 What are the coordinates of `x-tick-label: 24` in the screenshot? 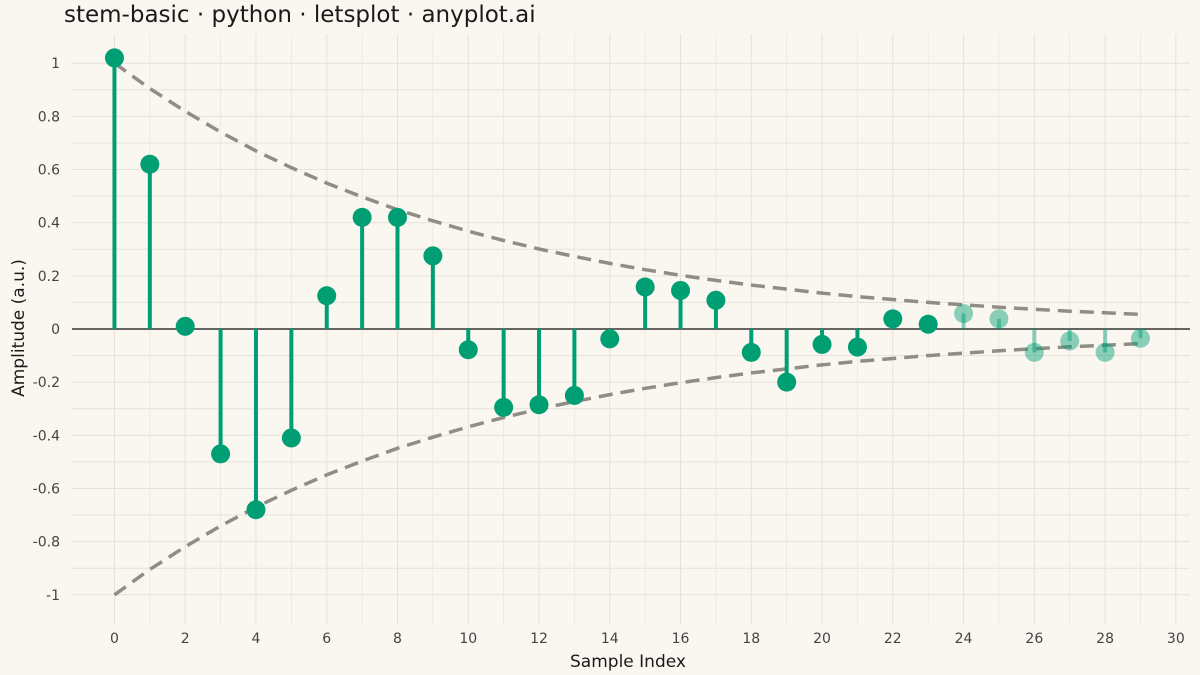 It's located at (964, 639).